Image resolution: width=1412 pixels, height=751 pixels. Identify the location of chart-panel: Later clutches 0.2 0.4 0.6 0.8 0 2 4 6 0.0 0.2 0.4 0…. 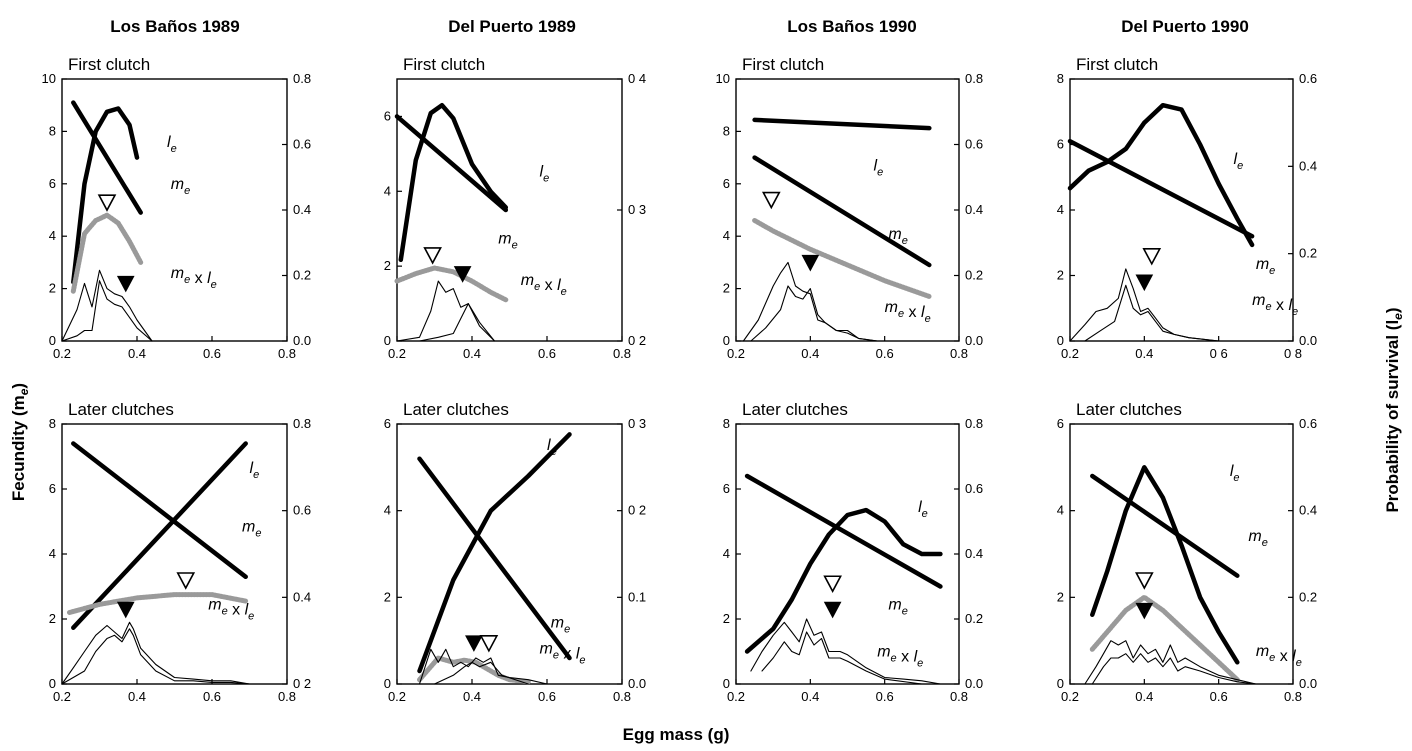
(1187, 552).